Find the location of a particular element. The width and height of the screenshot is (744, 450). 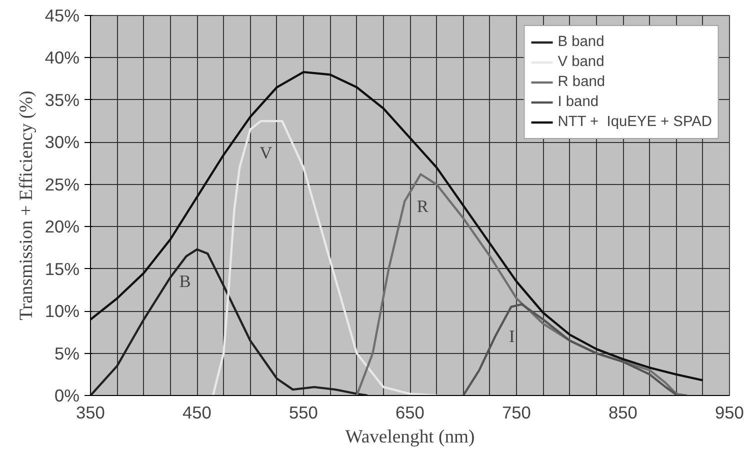

y-tick-label: 15% is located at coordinates (62, 268).